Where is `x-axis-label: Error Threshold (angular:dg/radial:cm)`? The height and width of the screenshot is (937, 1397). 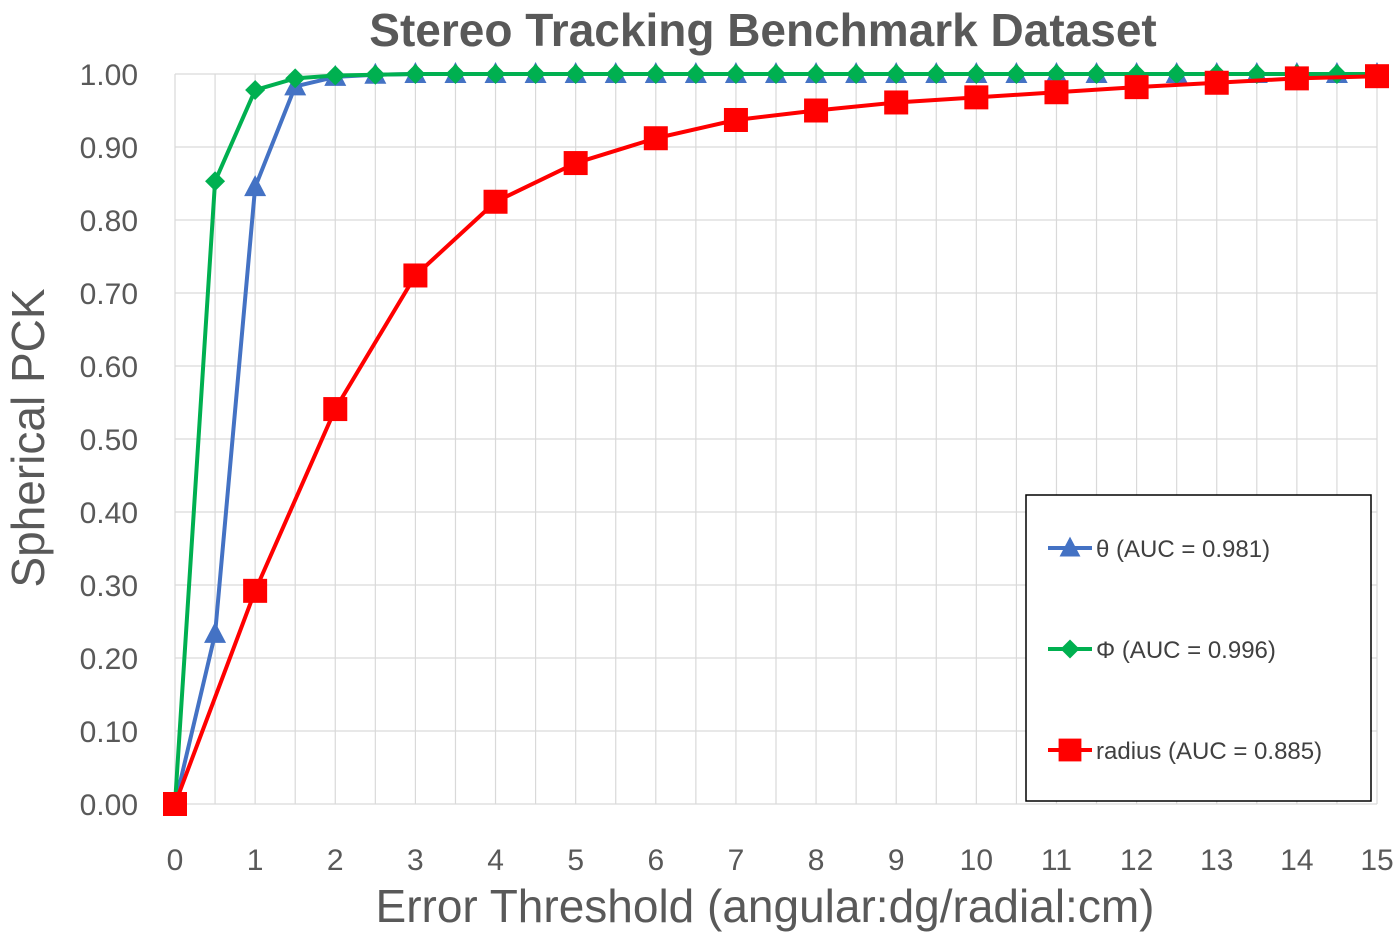 x-axis-label: Error Threshold (angular:dg/radial:cm) is located at coordinates (765, 906).